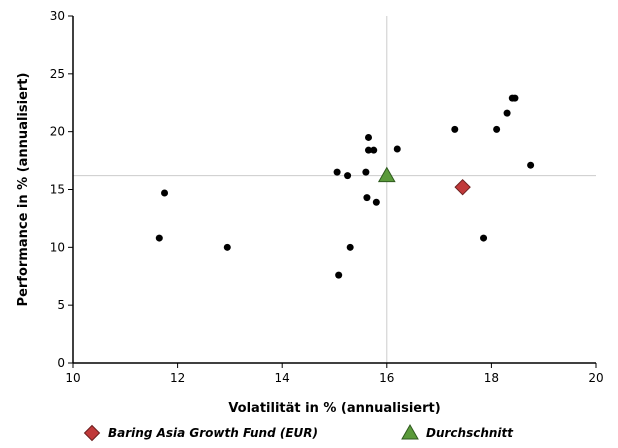  What do you see at coordinates (410, 431) in the screenshot?
I see `legend-triangle-icon` at bounding box center [410, 431].